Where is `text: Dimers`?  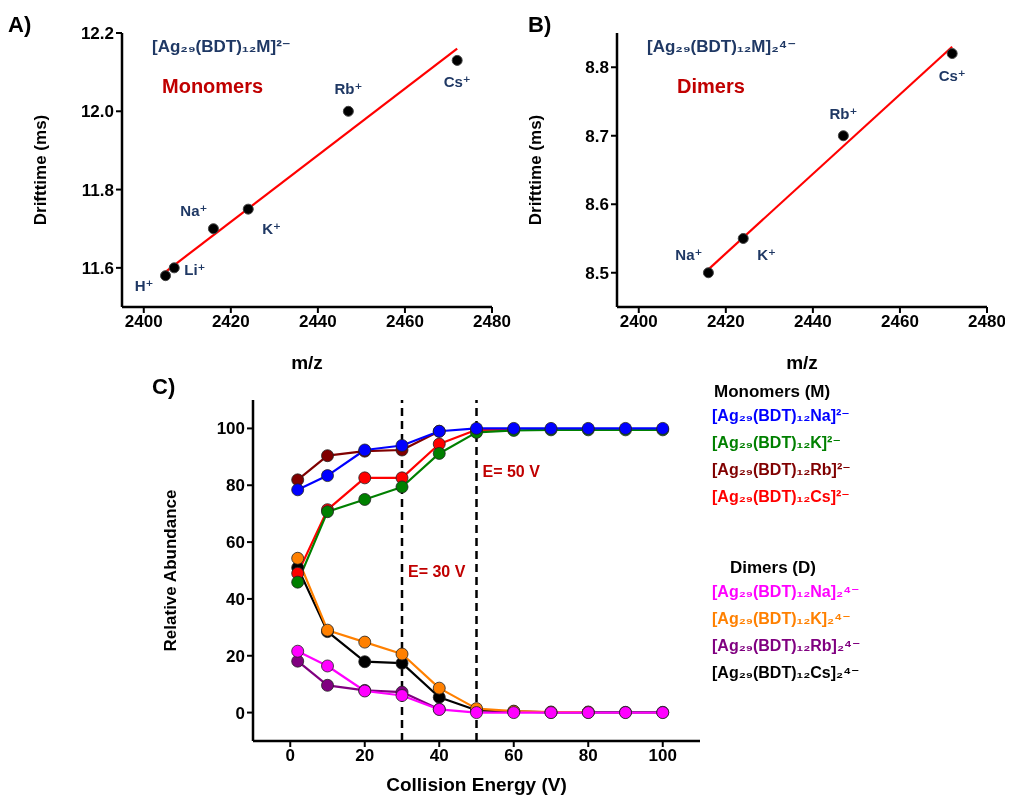 text: Dimers is located at coordinates (711, 86).